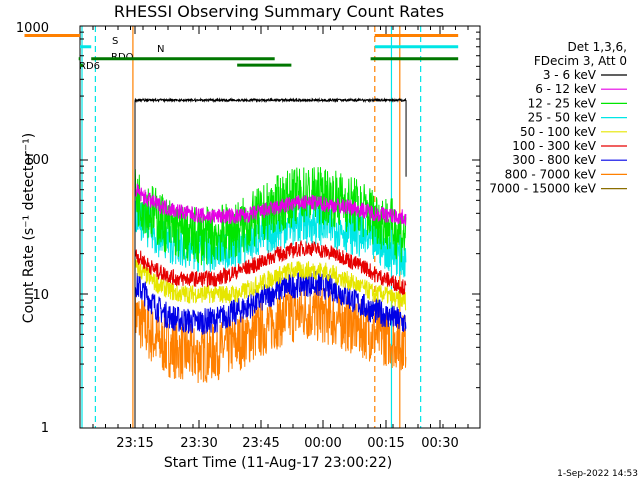 The width and height of the screenshot is (640, 480). I want to click on legend-entry-label: 800 - 7000 keV, so click(551, 174).